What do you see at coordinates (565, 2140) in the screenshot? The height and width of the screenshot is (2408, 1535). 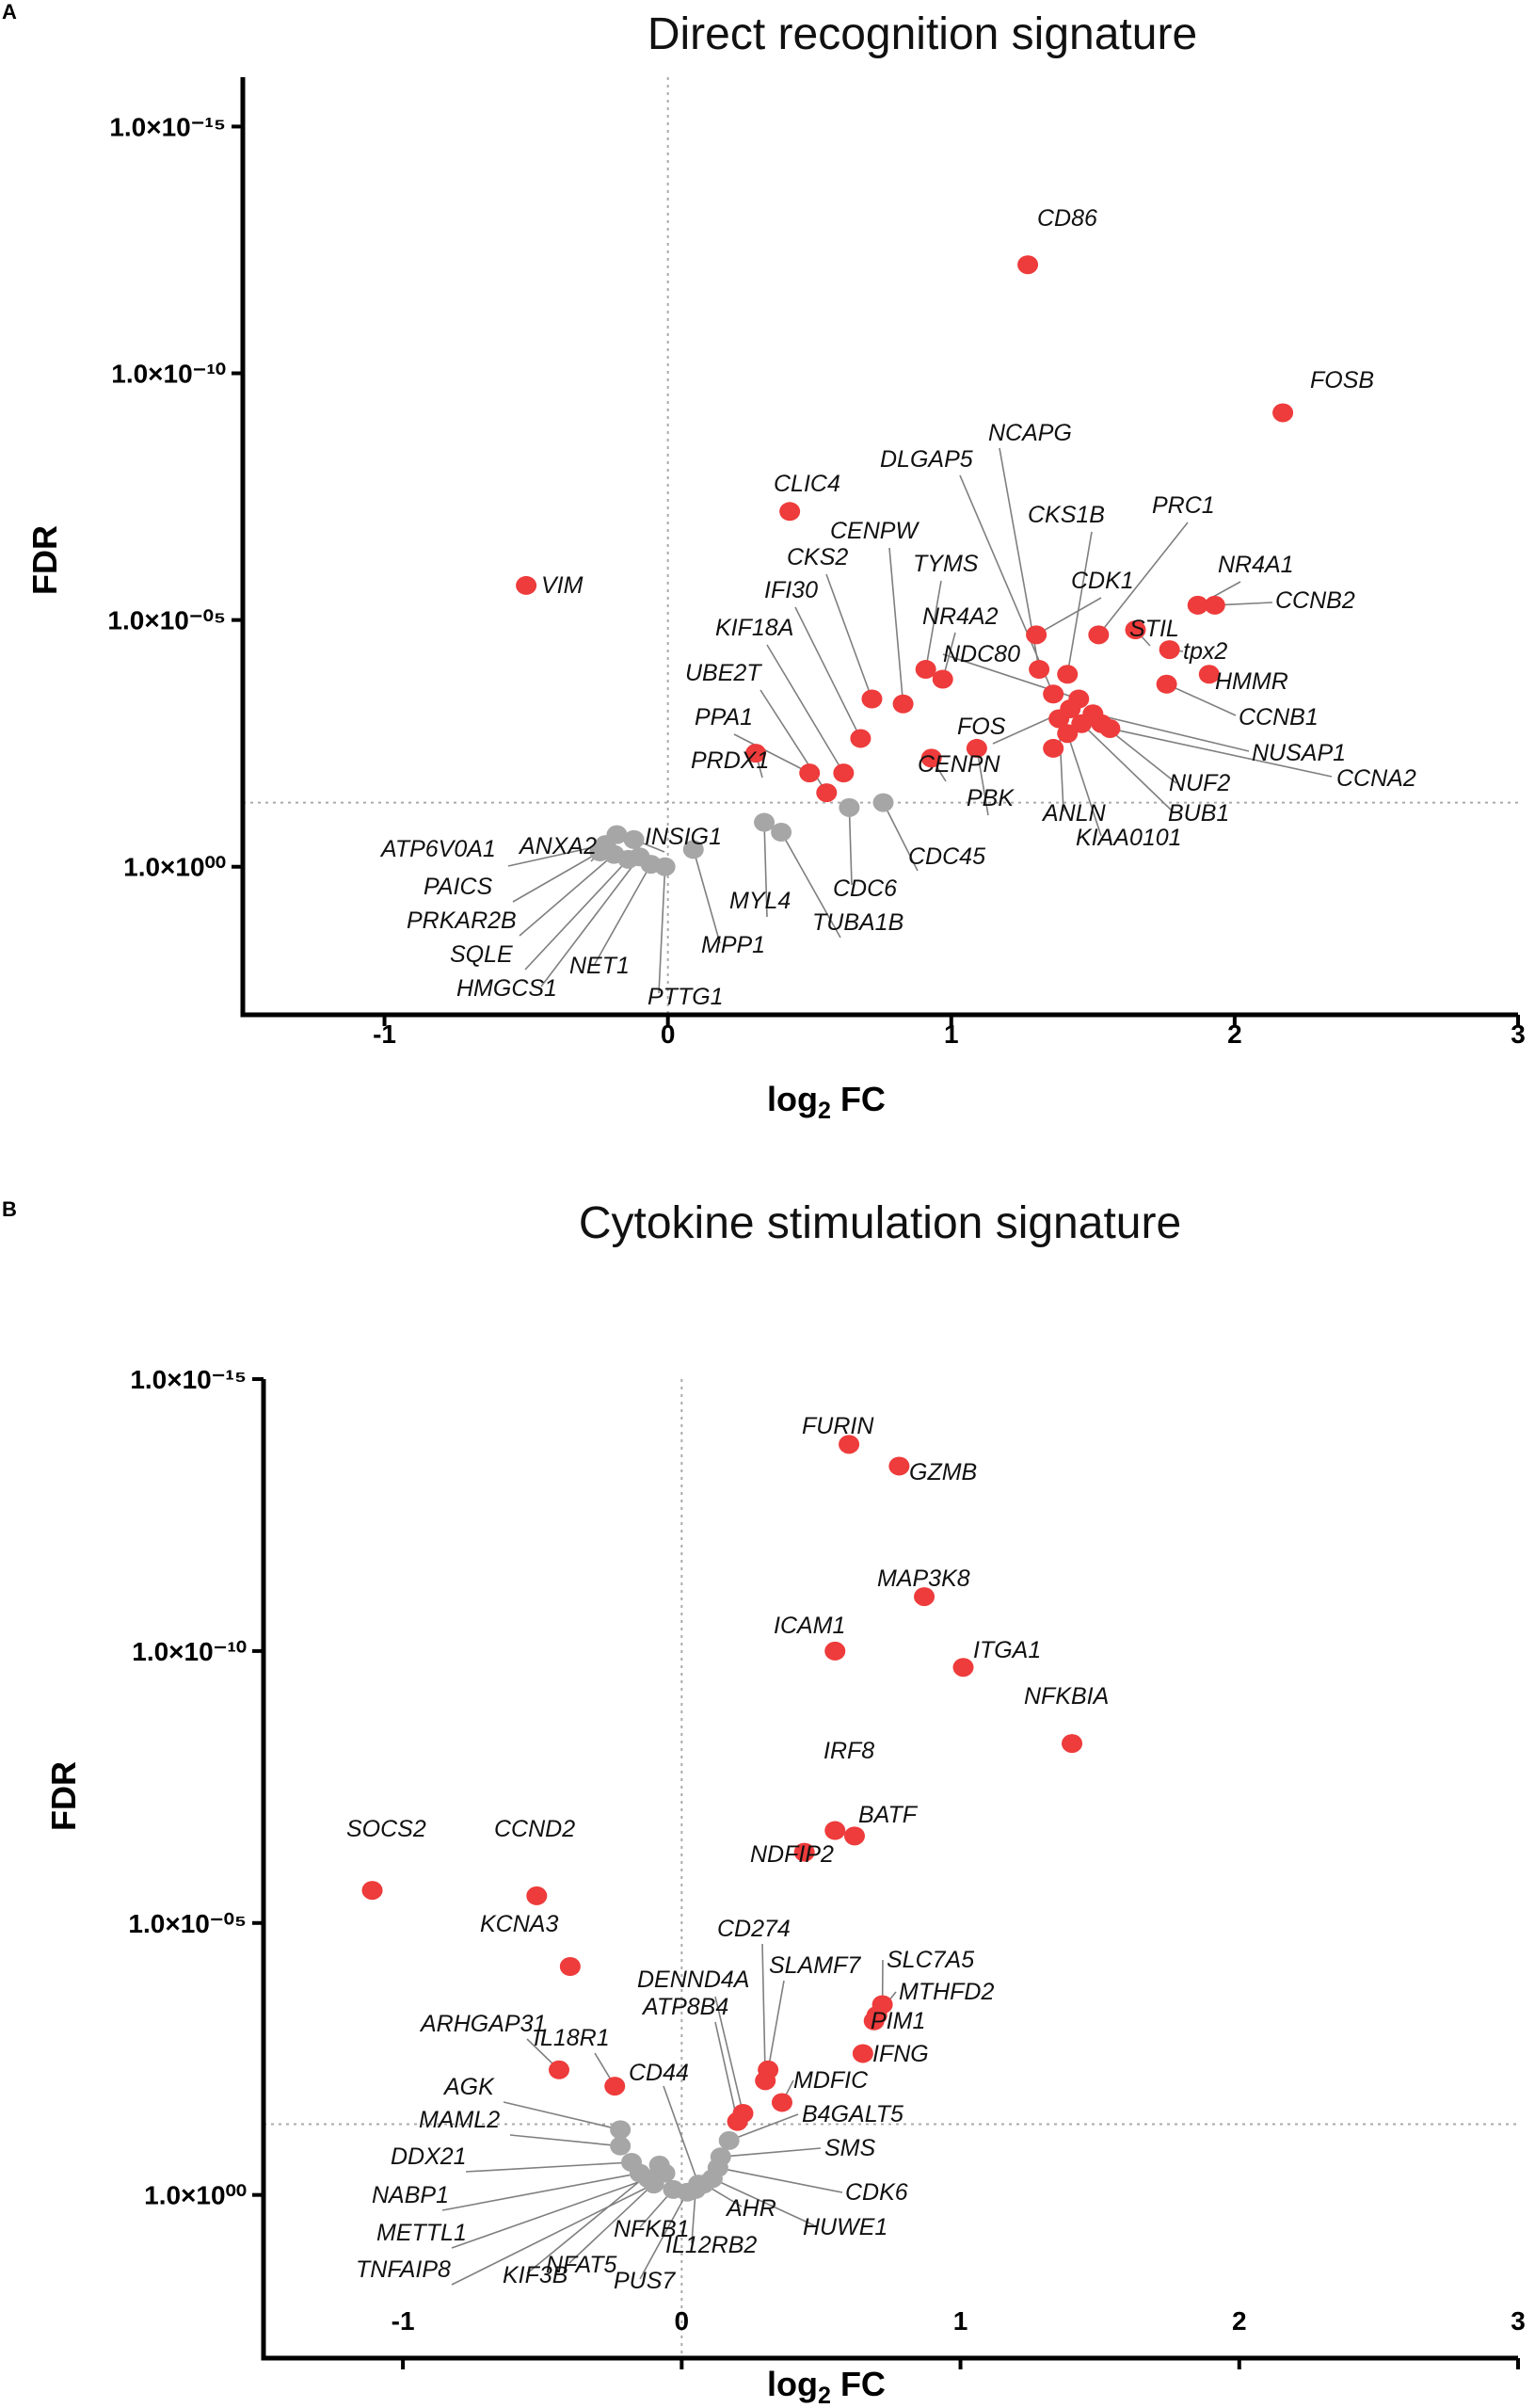 I see `leader-maml2` at bounding box center [565, 2140].